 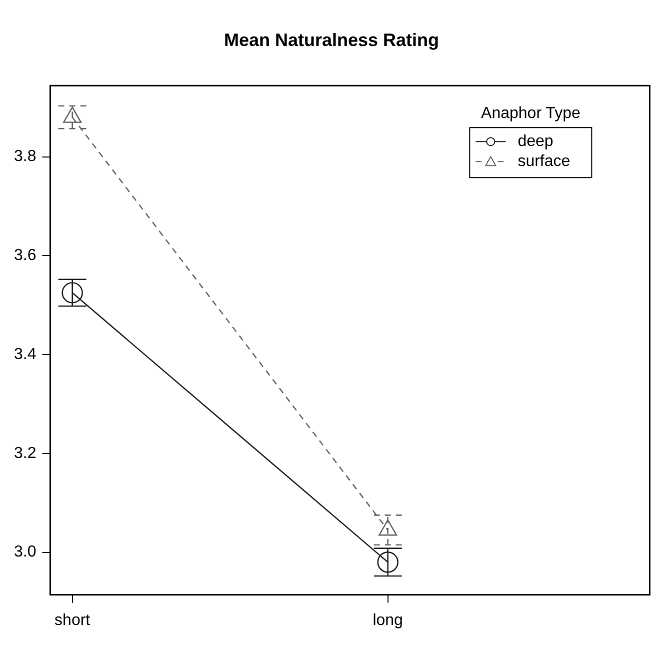 I want to click on y-tick-label: 3.4, so click(x=25, y=354).